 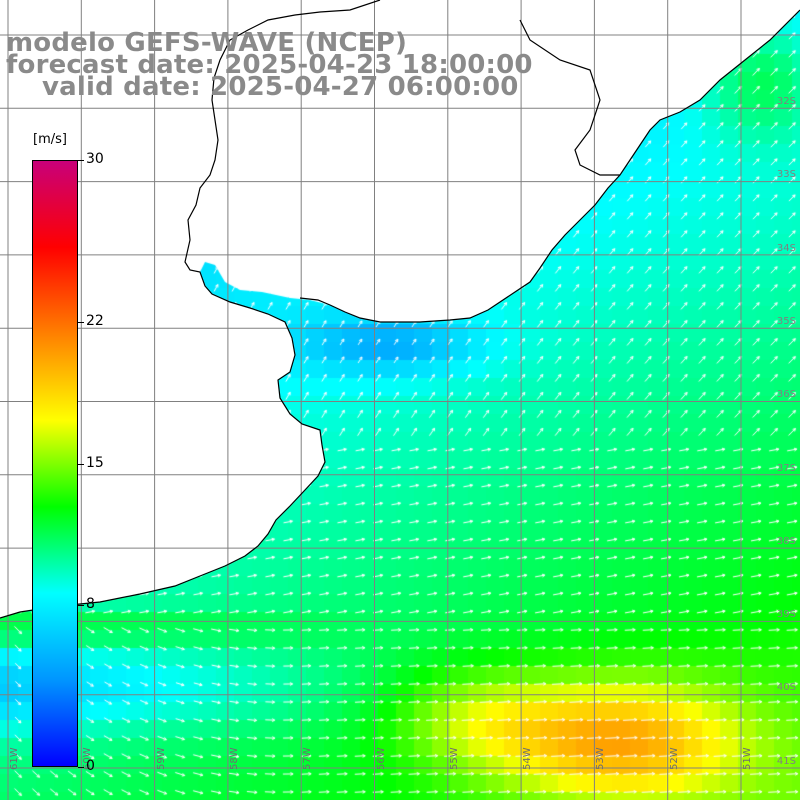 What do you see at coordinates (95, 462) in the screenshot?
I see `colorbar-tick-label: 15` at bounding box center [95, 462].